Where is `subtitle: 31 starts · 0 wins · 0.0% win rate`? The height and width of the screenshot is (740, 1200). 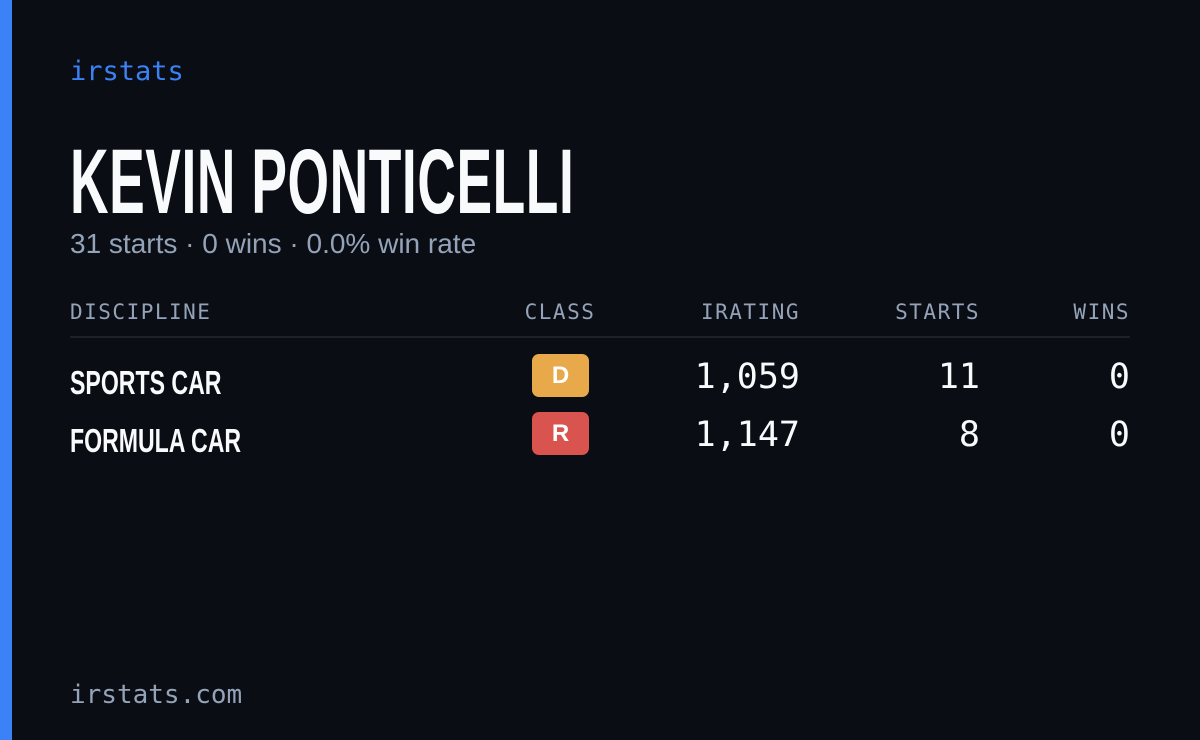 subtitle: 31 starts · 0 wins · 0.0% win rate is located at coordinates (273, 243).